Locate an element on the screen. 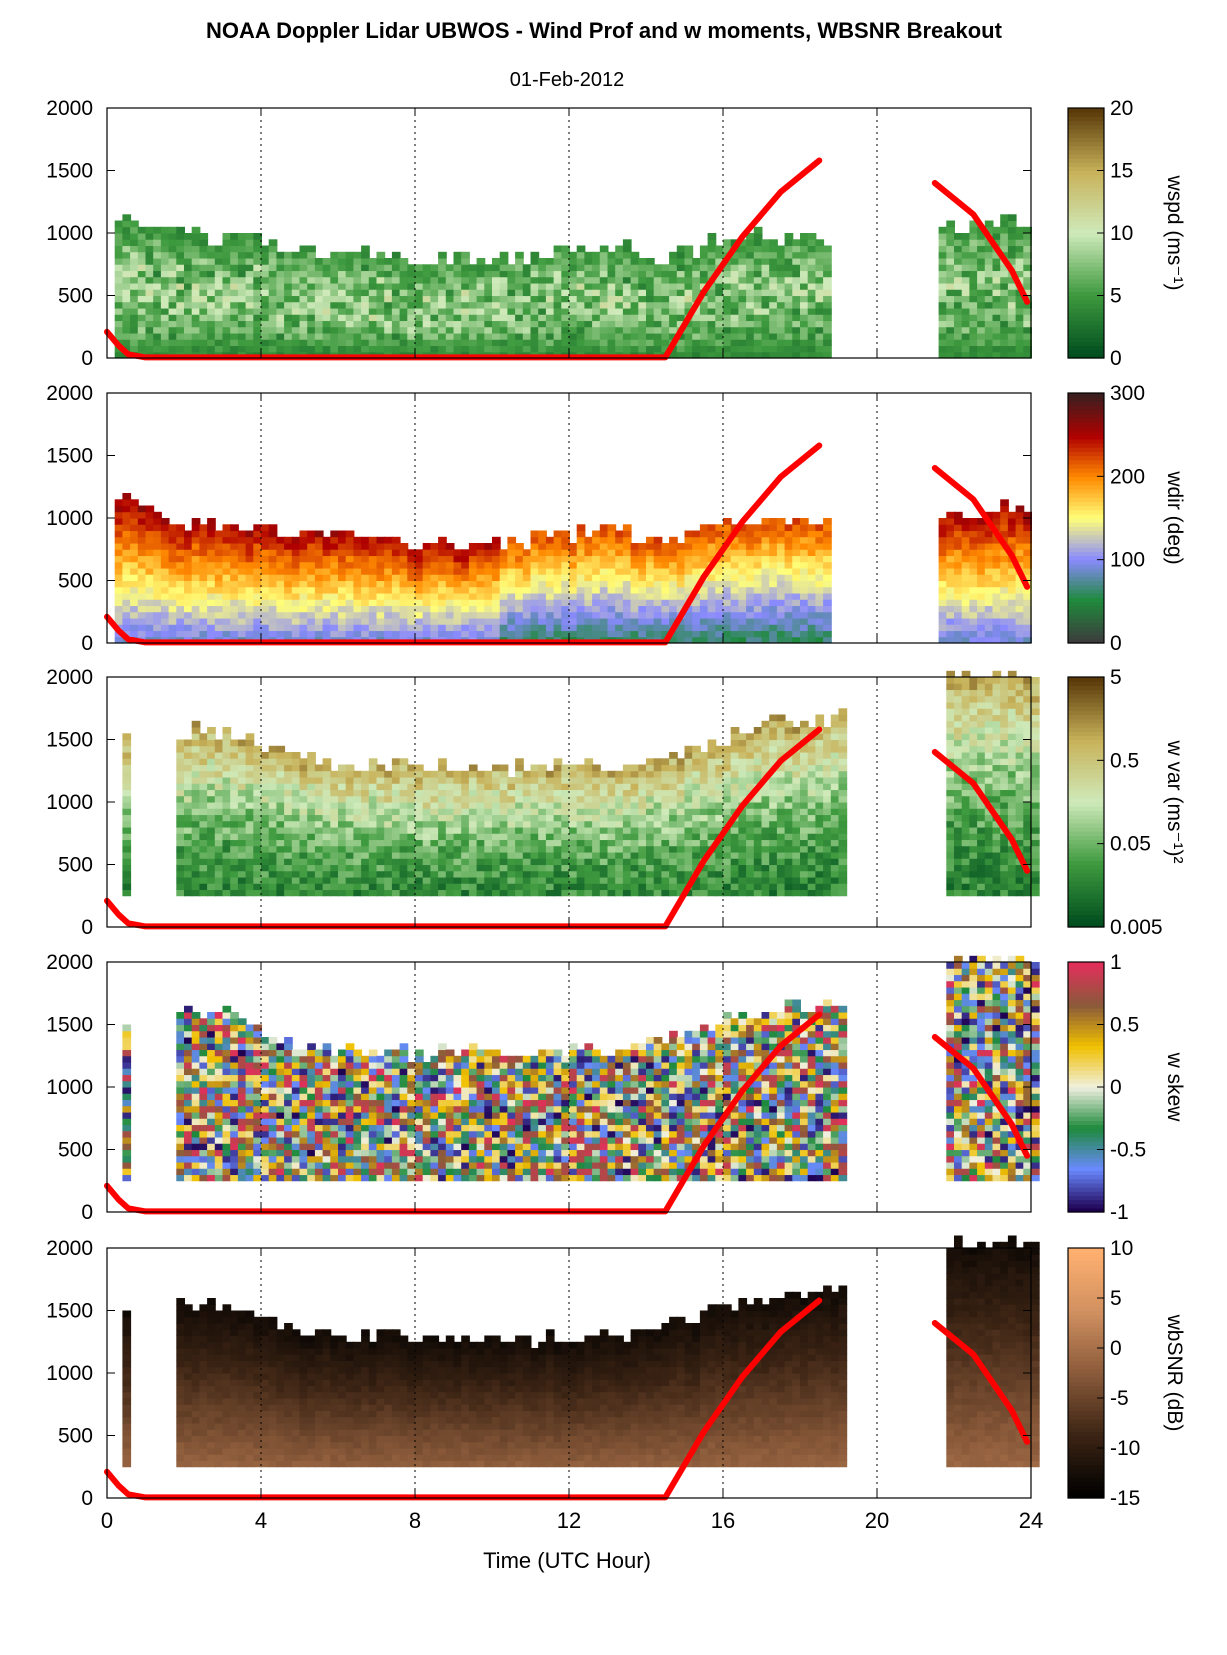 This screenshot has width=1227, height=1655. colorbar-tick-label: 5 is located at coordinates (1116, 296).